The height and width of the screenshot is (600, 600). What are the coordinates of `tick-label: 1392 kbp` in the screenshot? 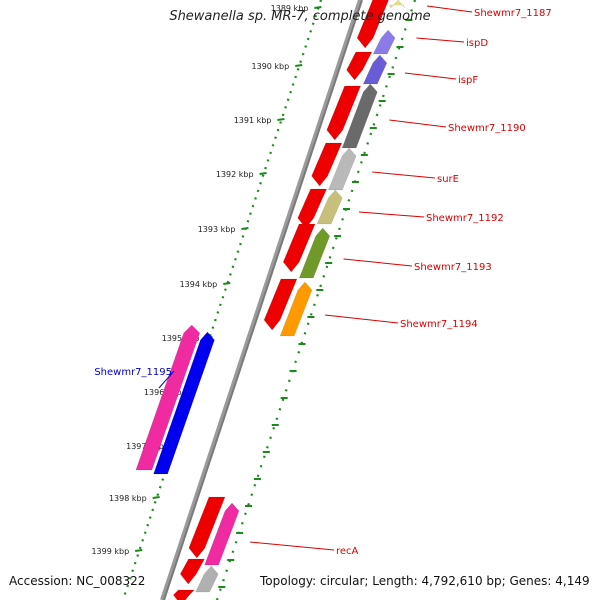 It's located at (235, 174).